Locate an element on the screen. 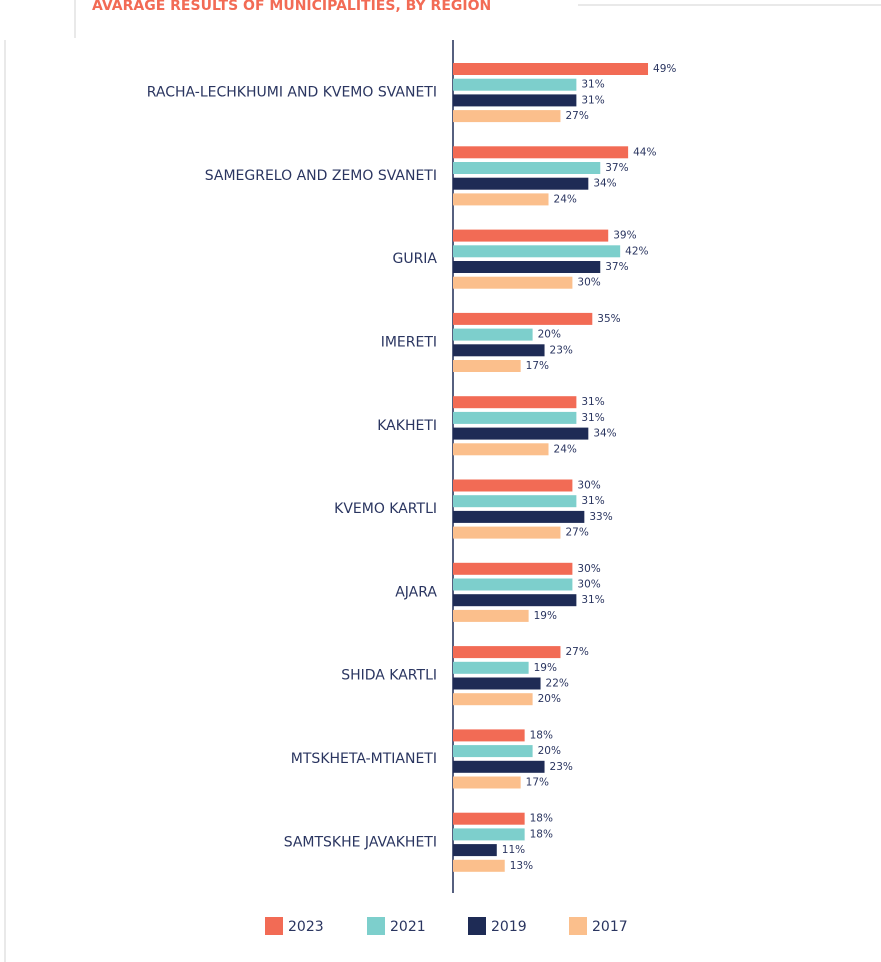  category-label: IMERETI is located at coordinates (409, 342).